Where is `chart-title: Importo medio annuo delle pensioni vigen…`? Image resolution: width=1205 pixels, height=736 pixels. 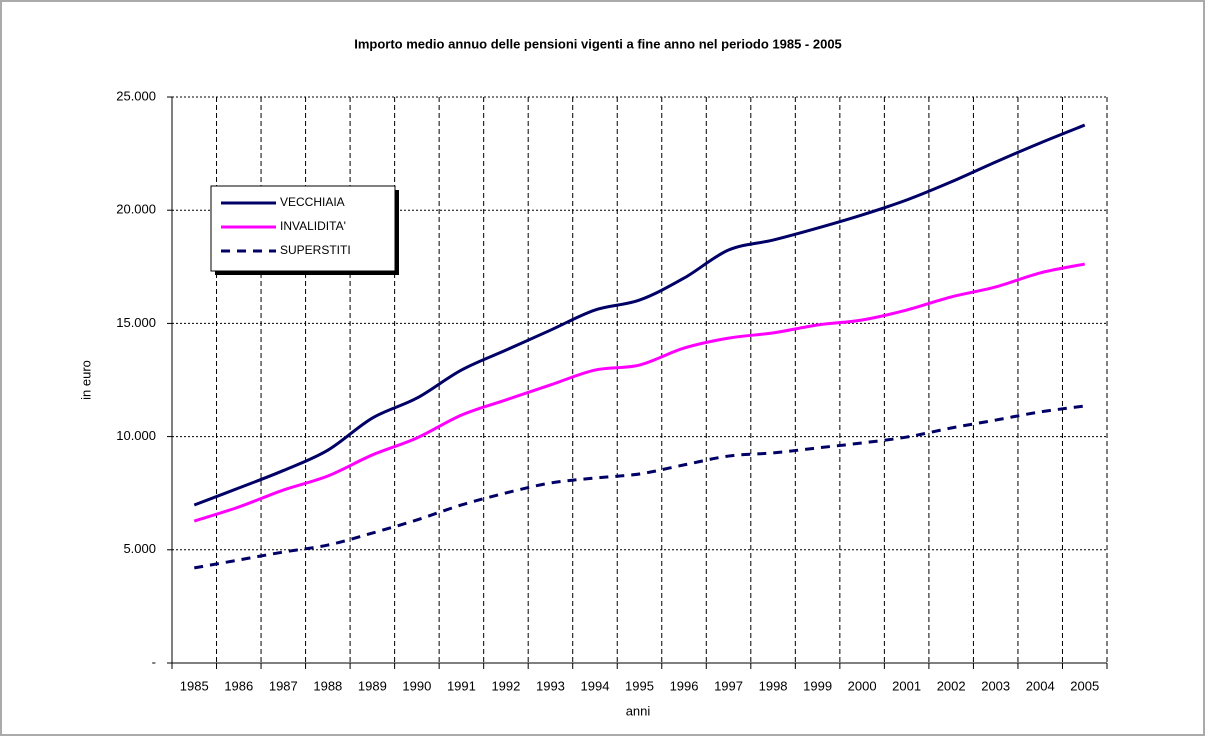
chart-title: Importo medio annuo delle pensioni vigen… is located at coordinates (598, 43).